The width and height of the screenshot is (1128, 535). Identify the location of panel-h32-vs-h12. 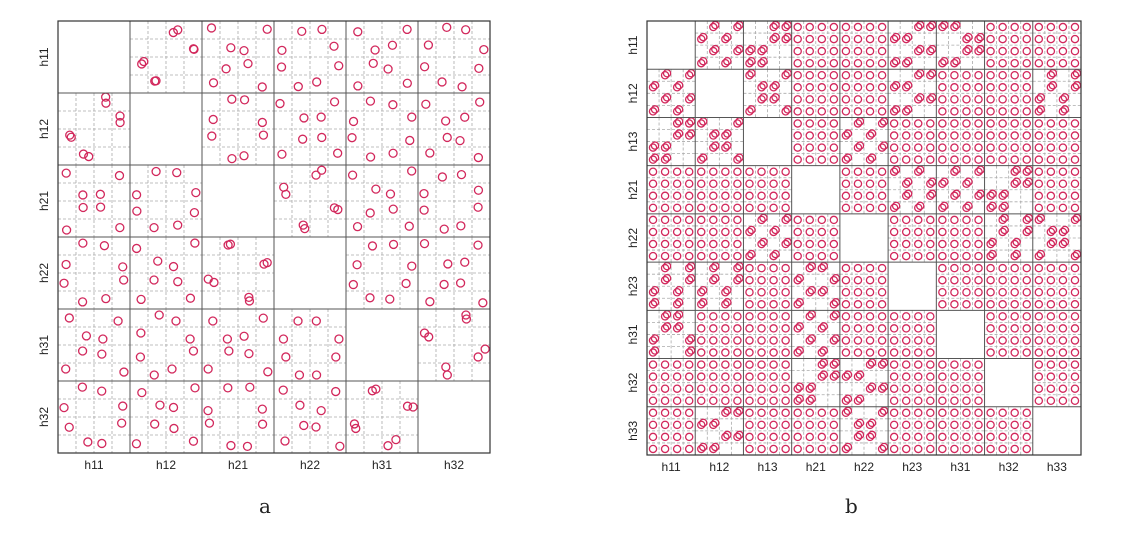
(166, 417).